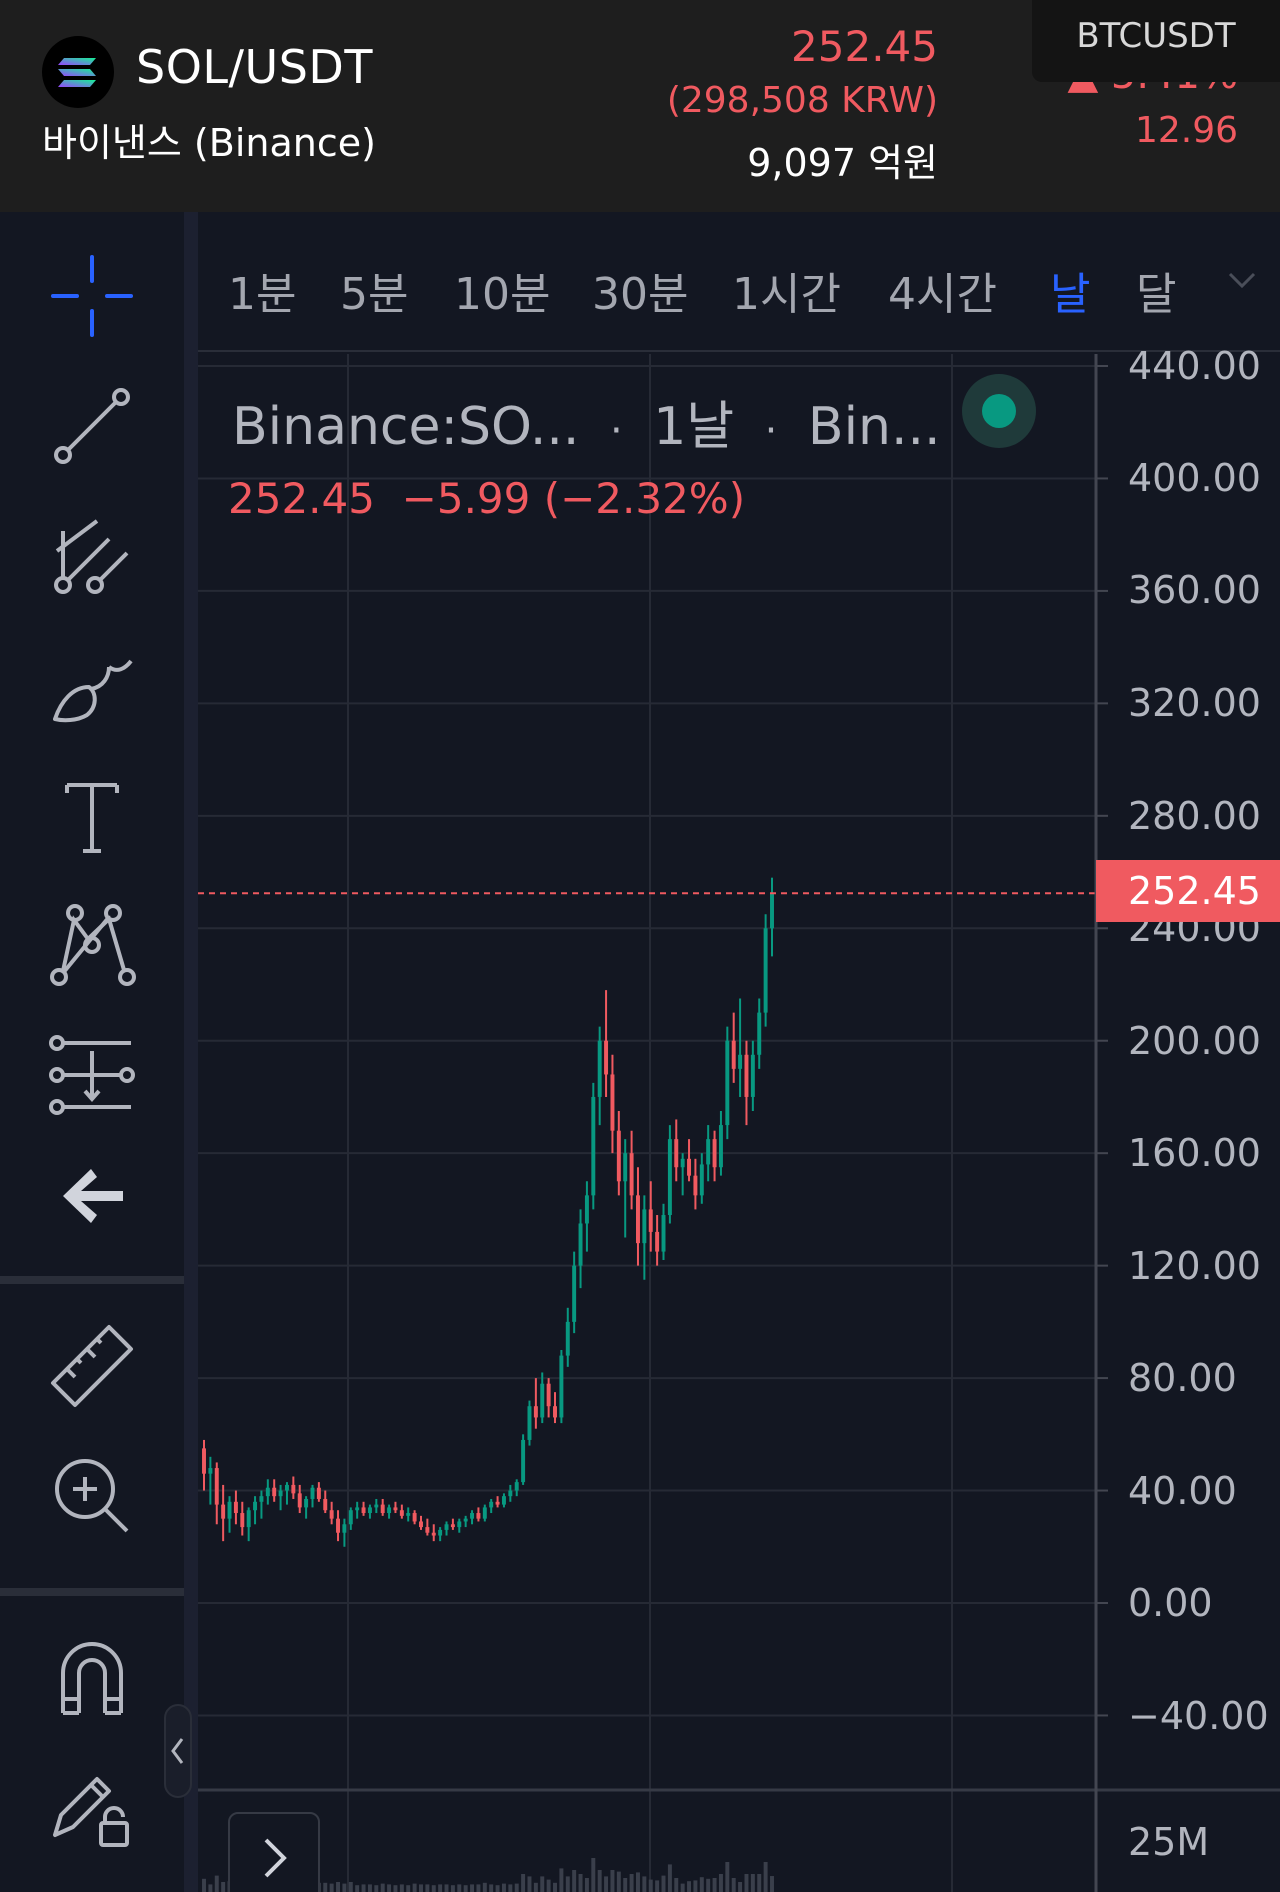 The height and width of the screenshot is (1892, 1280). Describe the element at coordinates (1169, 1842) in the screenshot. I see `volume-axis-label: 25M` at that location.